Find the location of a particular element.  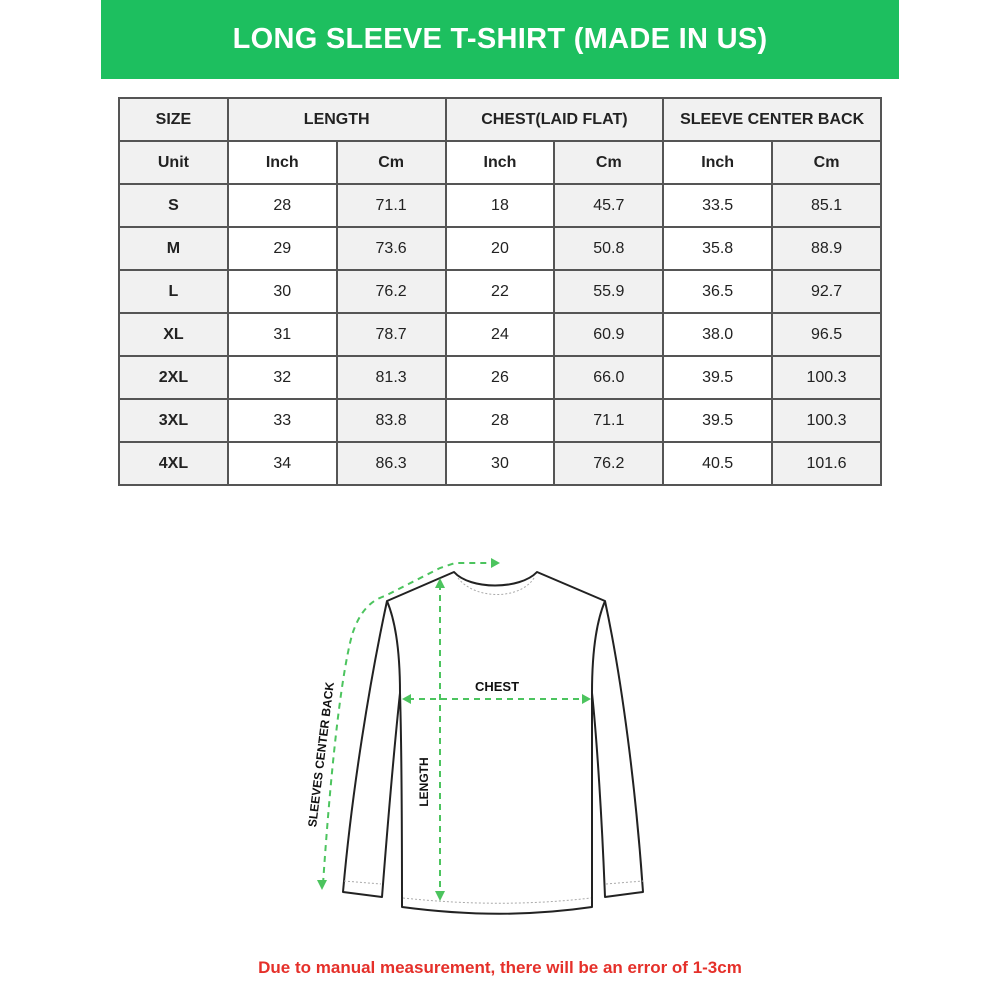

size-cell: 4XL is located at coordinates (173, 463).